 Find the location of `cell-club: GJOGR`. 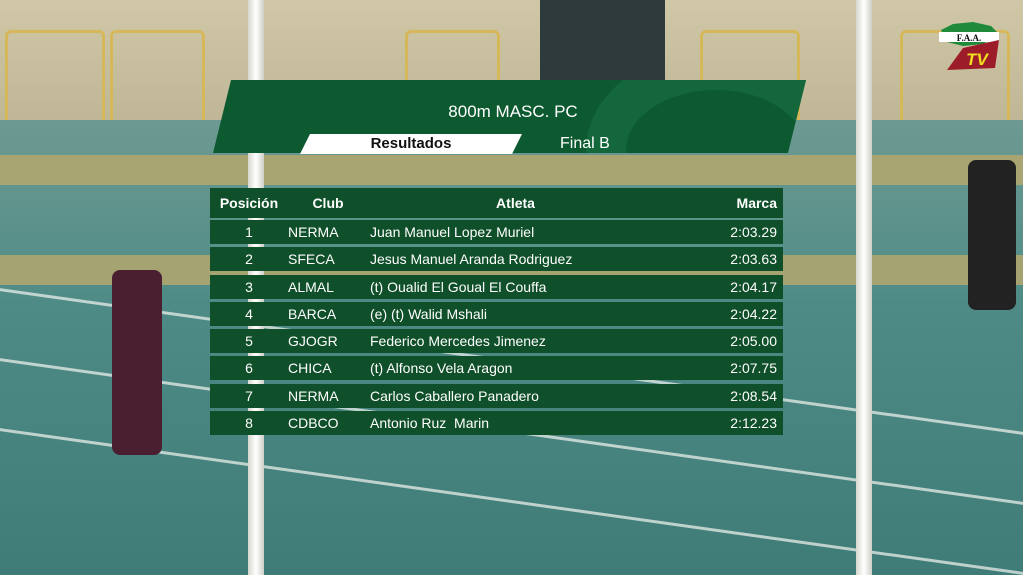

cell-club: GJOGR is located at coordinates (313, 341).